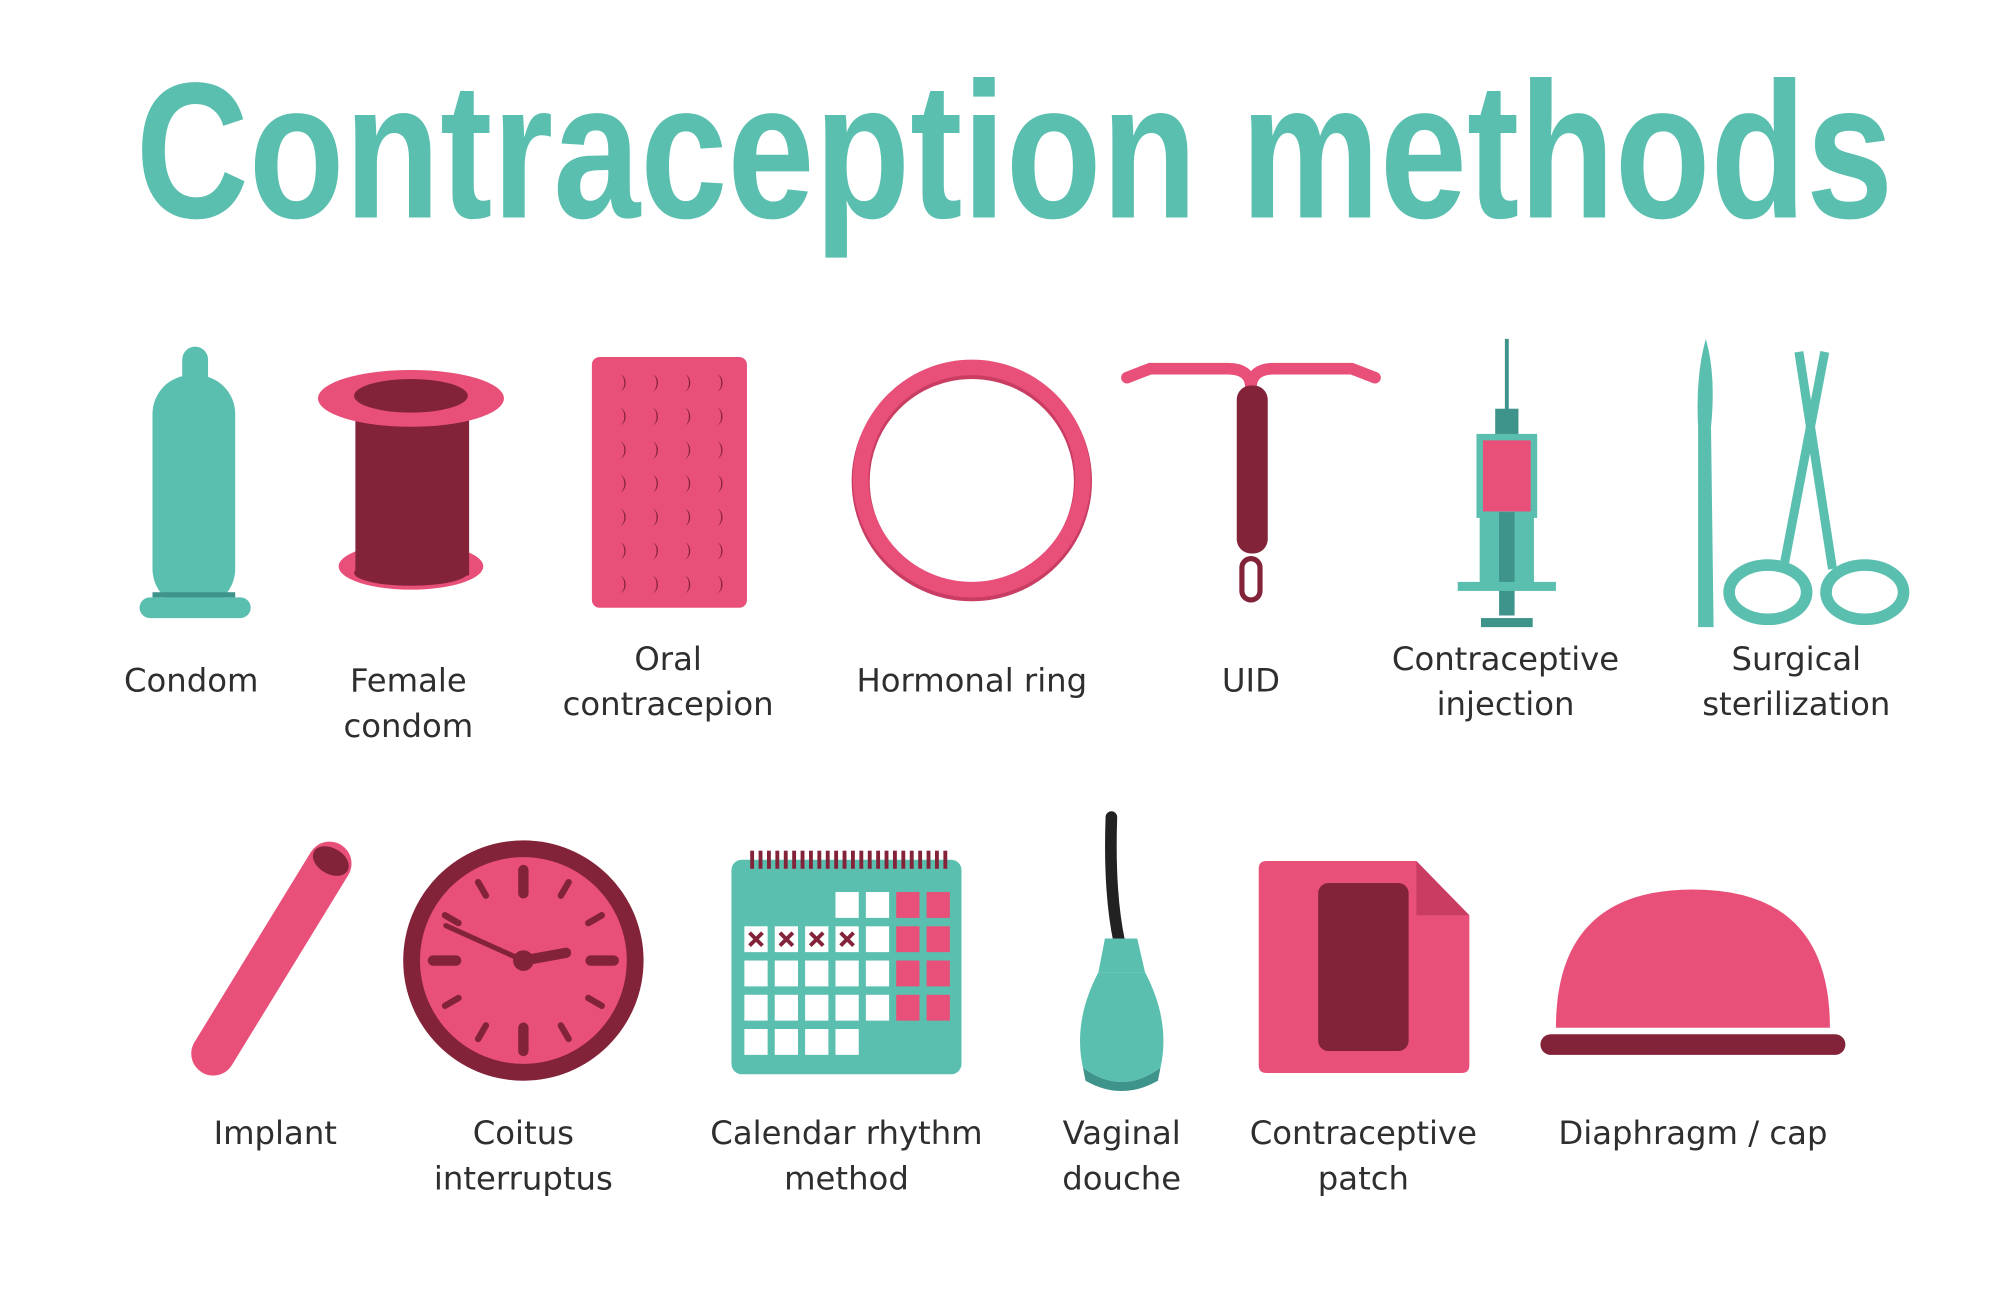 The image size is (2016, 1293). What do you see at coordinates (1363, 1178) in the screenshot?
I see `svg-text: patch` at bounding box center [1363, 1178].